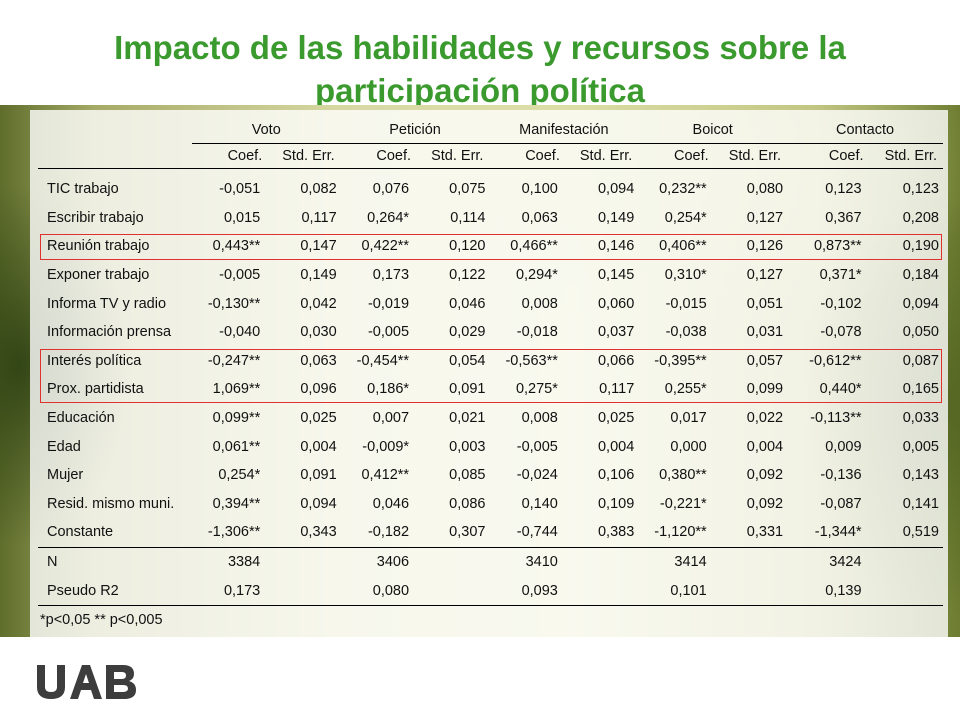 This screenshot has height=720, width=960. What do you see at coordinates (616, 360) in the screenshot?
I see `stderr-cell: 0,066` at bounding box center [616, 360].